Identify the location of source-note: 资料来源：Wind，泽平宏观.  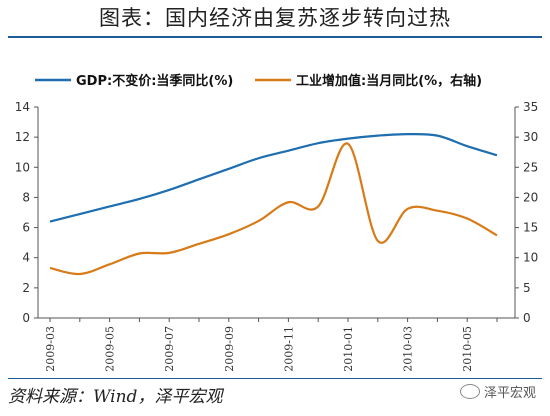
(115, 397).